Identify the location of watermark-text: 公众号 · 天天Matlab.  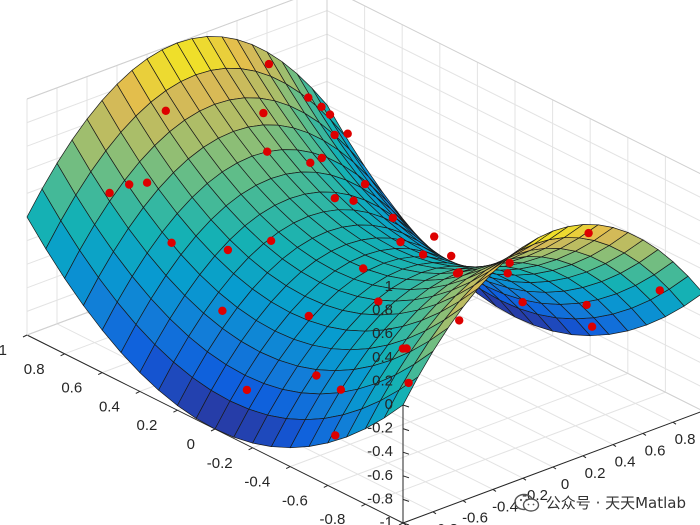
(615, 503).